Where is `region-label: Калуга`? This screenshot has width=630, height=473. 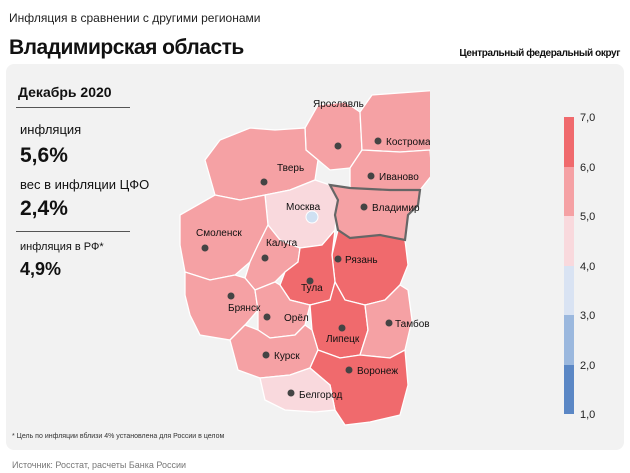
region-label: Калуга is located at coordinates (282, 243).